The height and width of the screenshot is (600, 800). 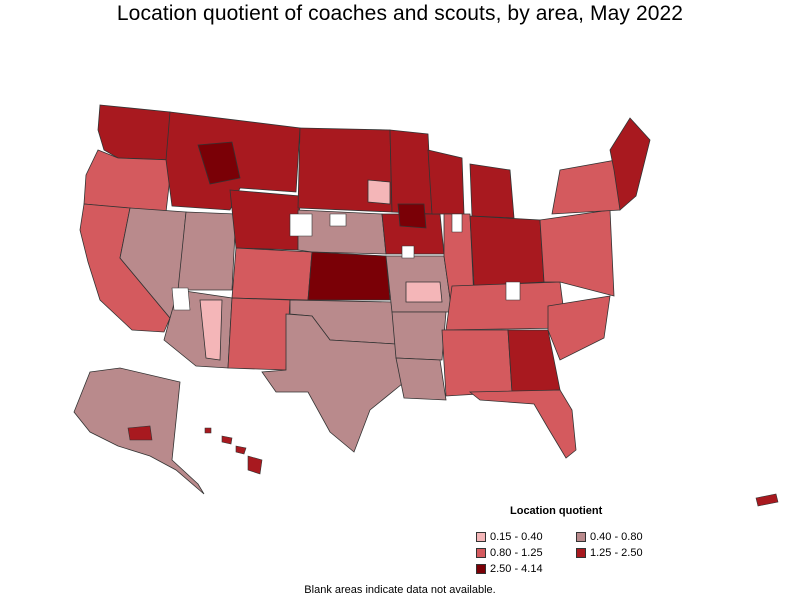 What do you see at coordinates (349, 276) in the screenshot?
I see `region-kansas` at bounding box center [349, 276].